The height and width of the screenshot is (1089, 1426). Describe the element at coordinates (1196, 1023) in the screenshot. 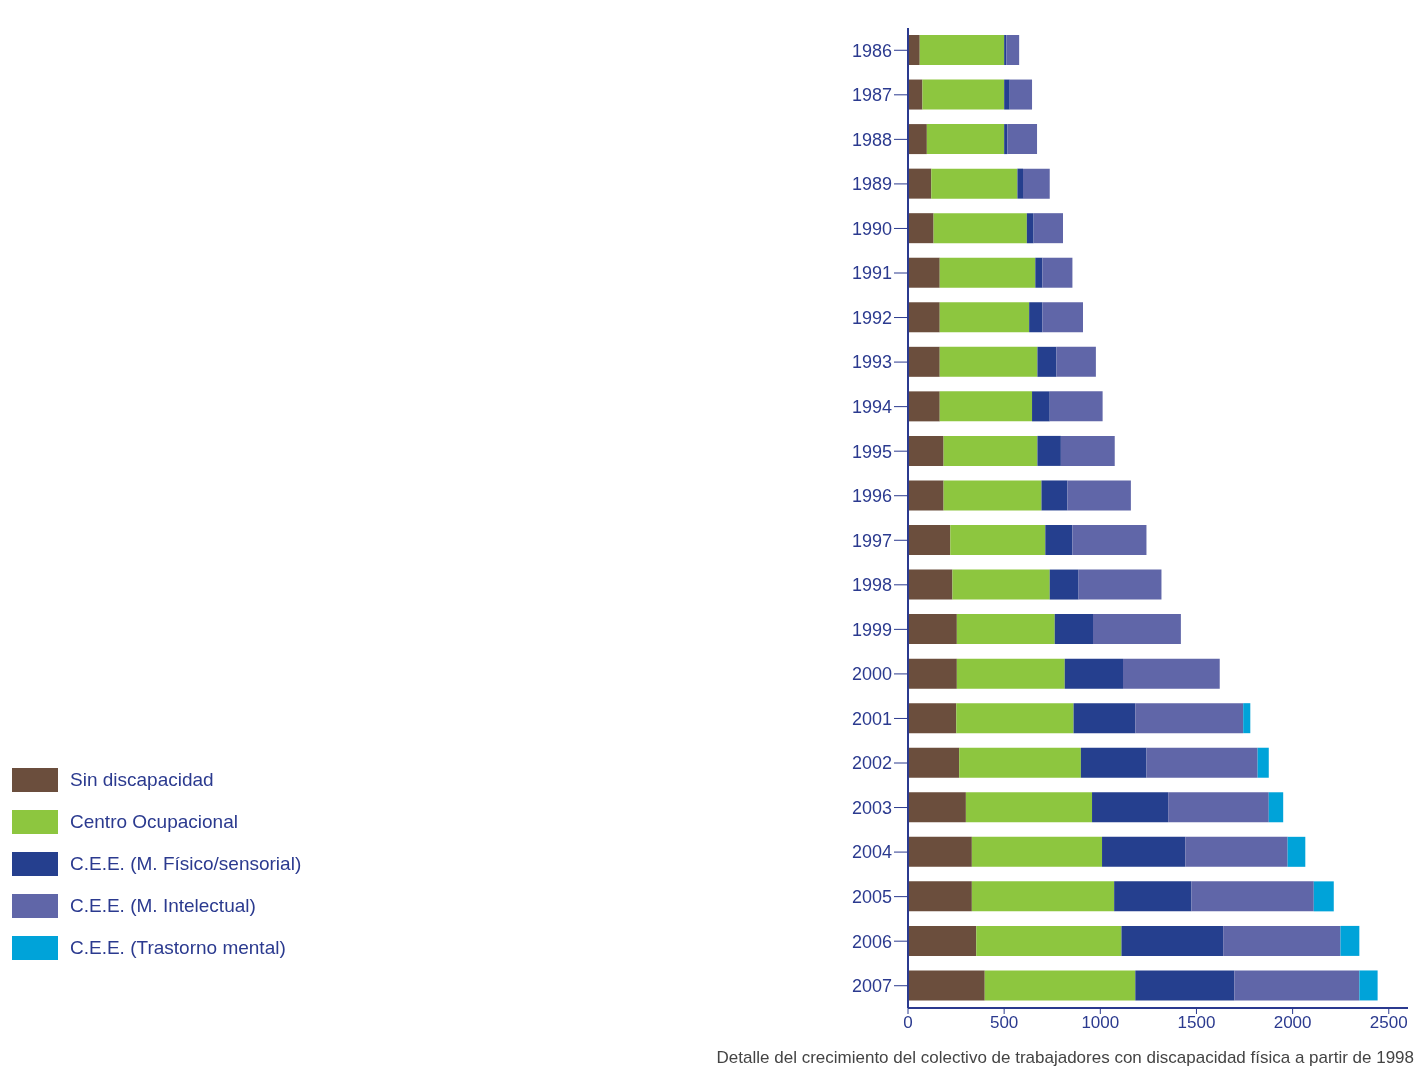

I see `x-tick-label: 1500` at that location.